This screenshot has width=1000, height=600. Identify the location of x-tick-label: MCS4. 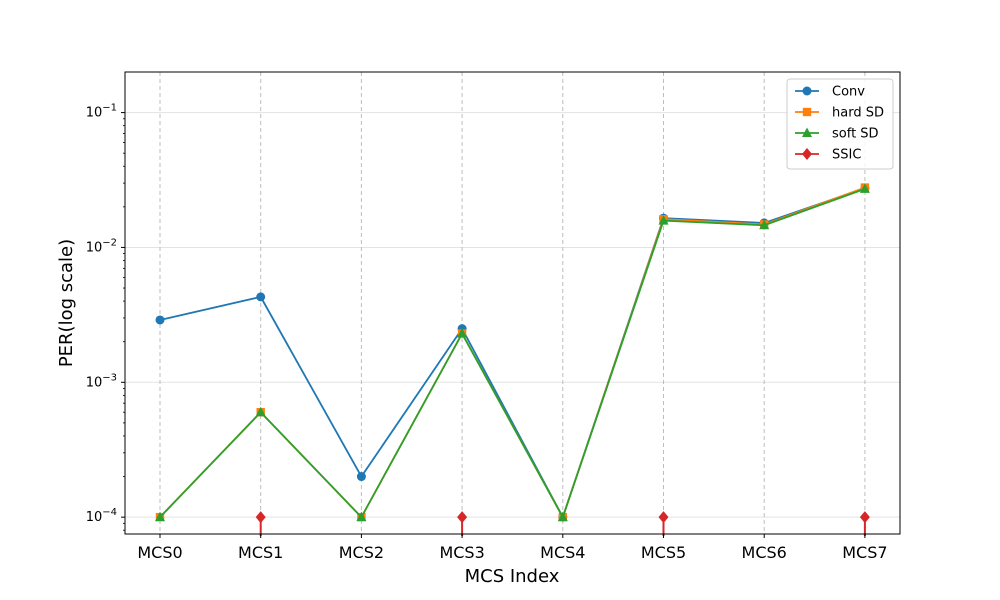
(562, 552).